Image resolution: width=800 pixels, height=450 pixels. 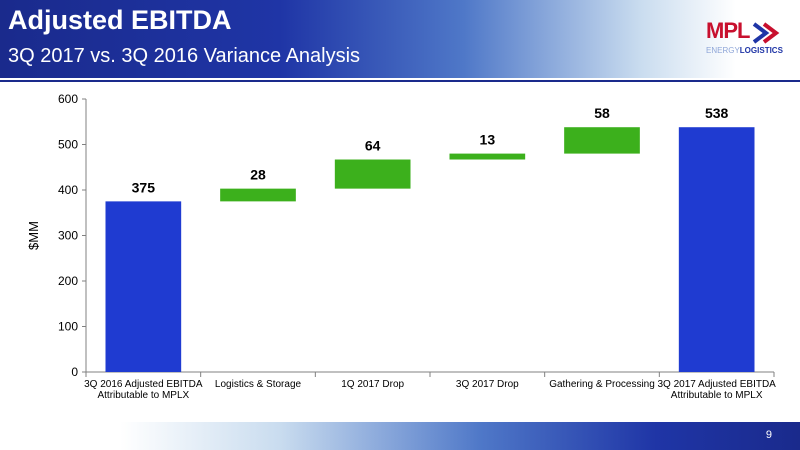 What do you see at coordinates (487, 384) in the screenshot?
I see `x-category-label: 3Q 2017 Drop` at bounding box center [487, 384].